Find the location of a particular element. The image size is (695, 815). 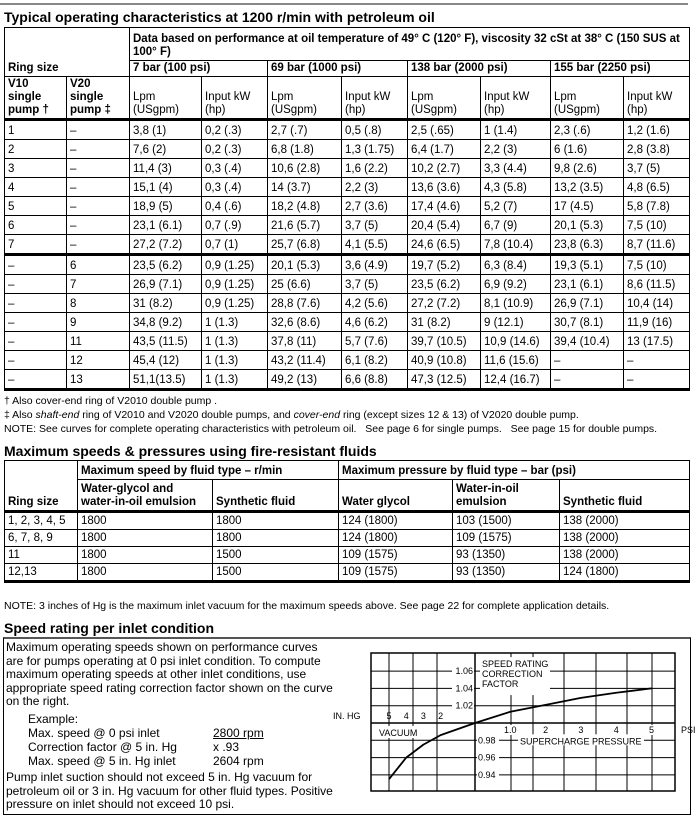

table-cell: 12,13 is located at coordinates (41, 572).